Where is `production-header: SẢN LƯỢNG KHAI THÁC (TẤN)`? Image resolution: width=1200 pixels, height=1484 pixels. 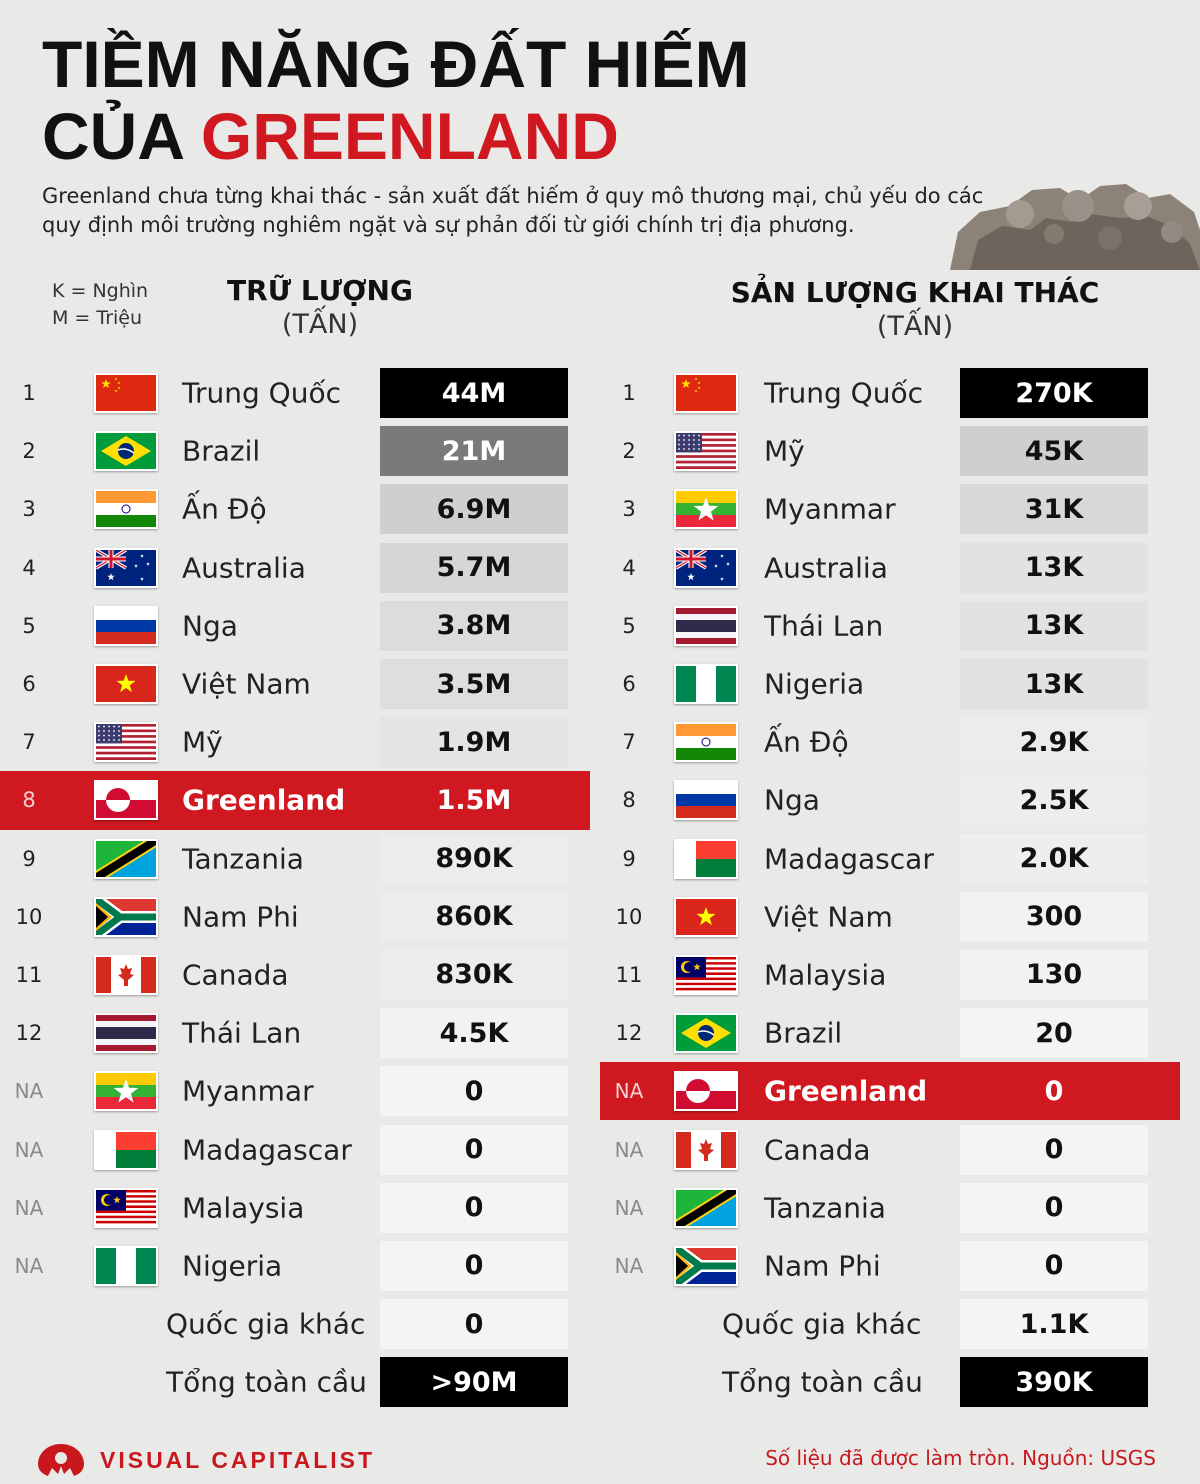 production-header: SẢN LƯỢNG KHAI THÁC (TẤN) is located at coordinates (915, 310).